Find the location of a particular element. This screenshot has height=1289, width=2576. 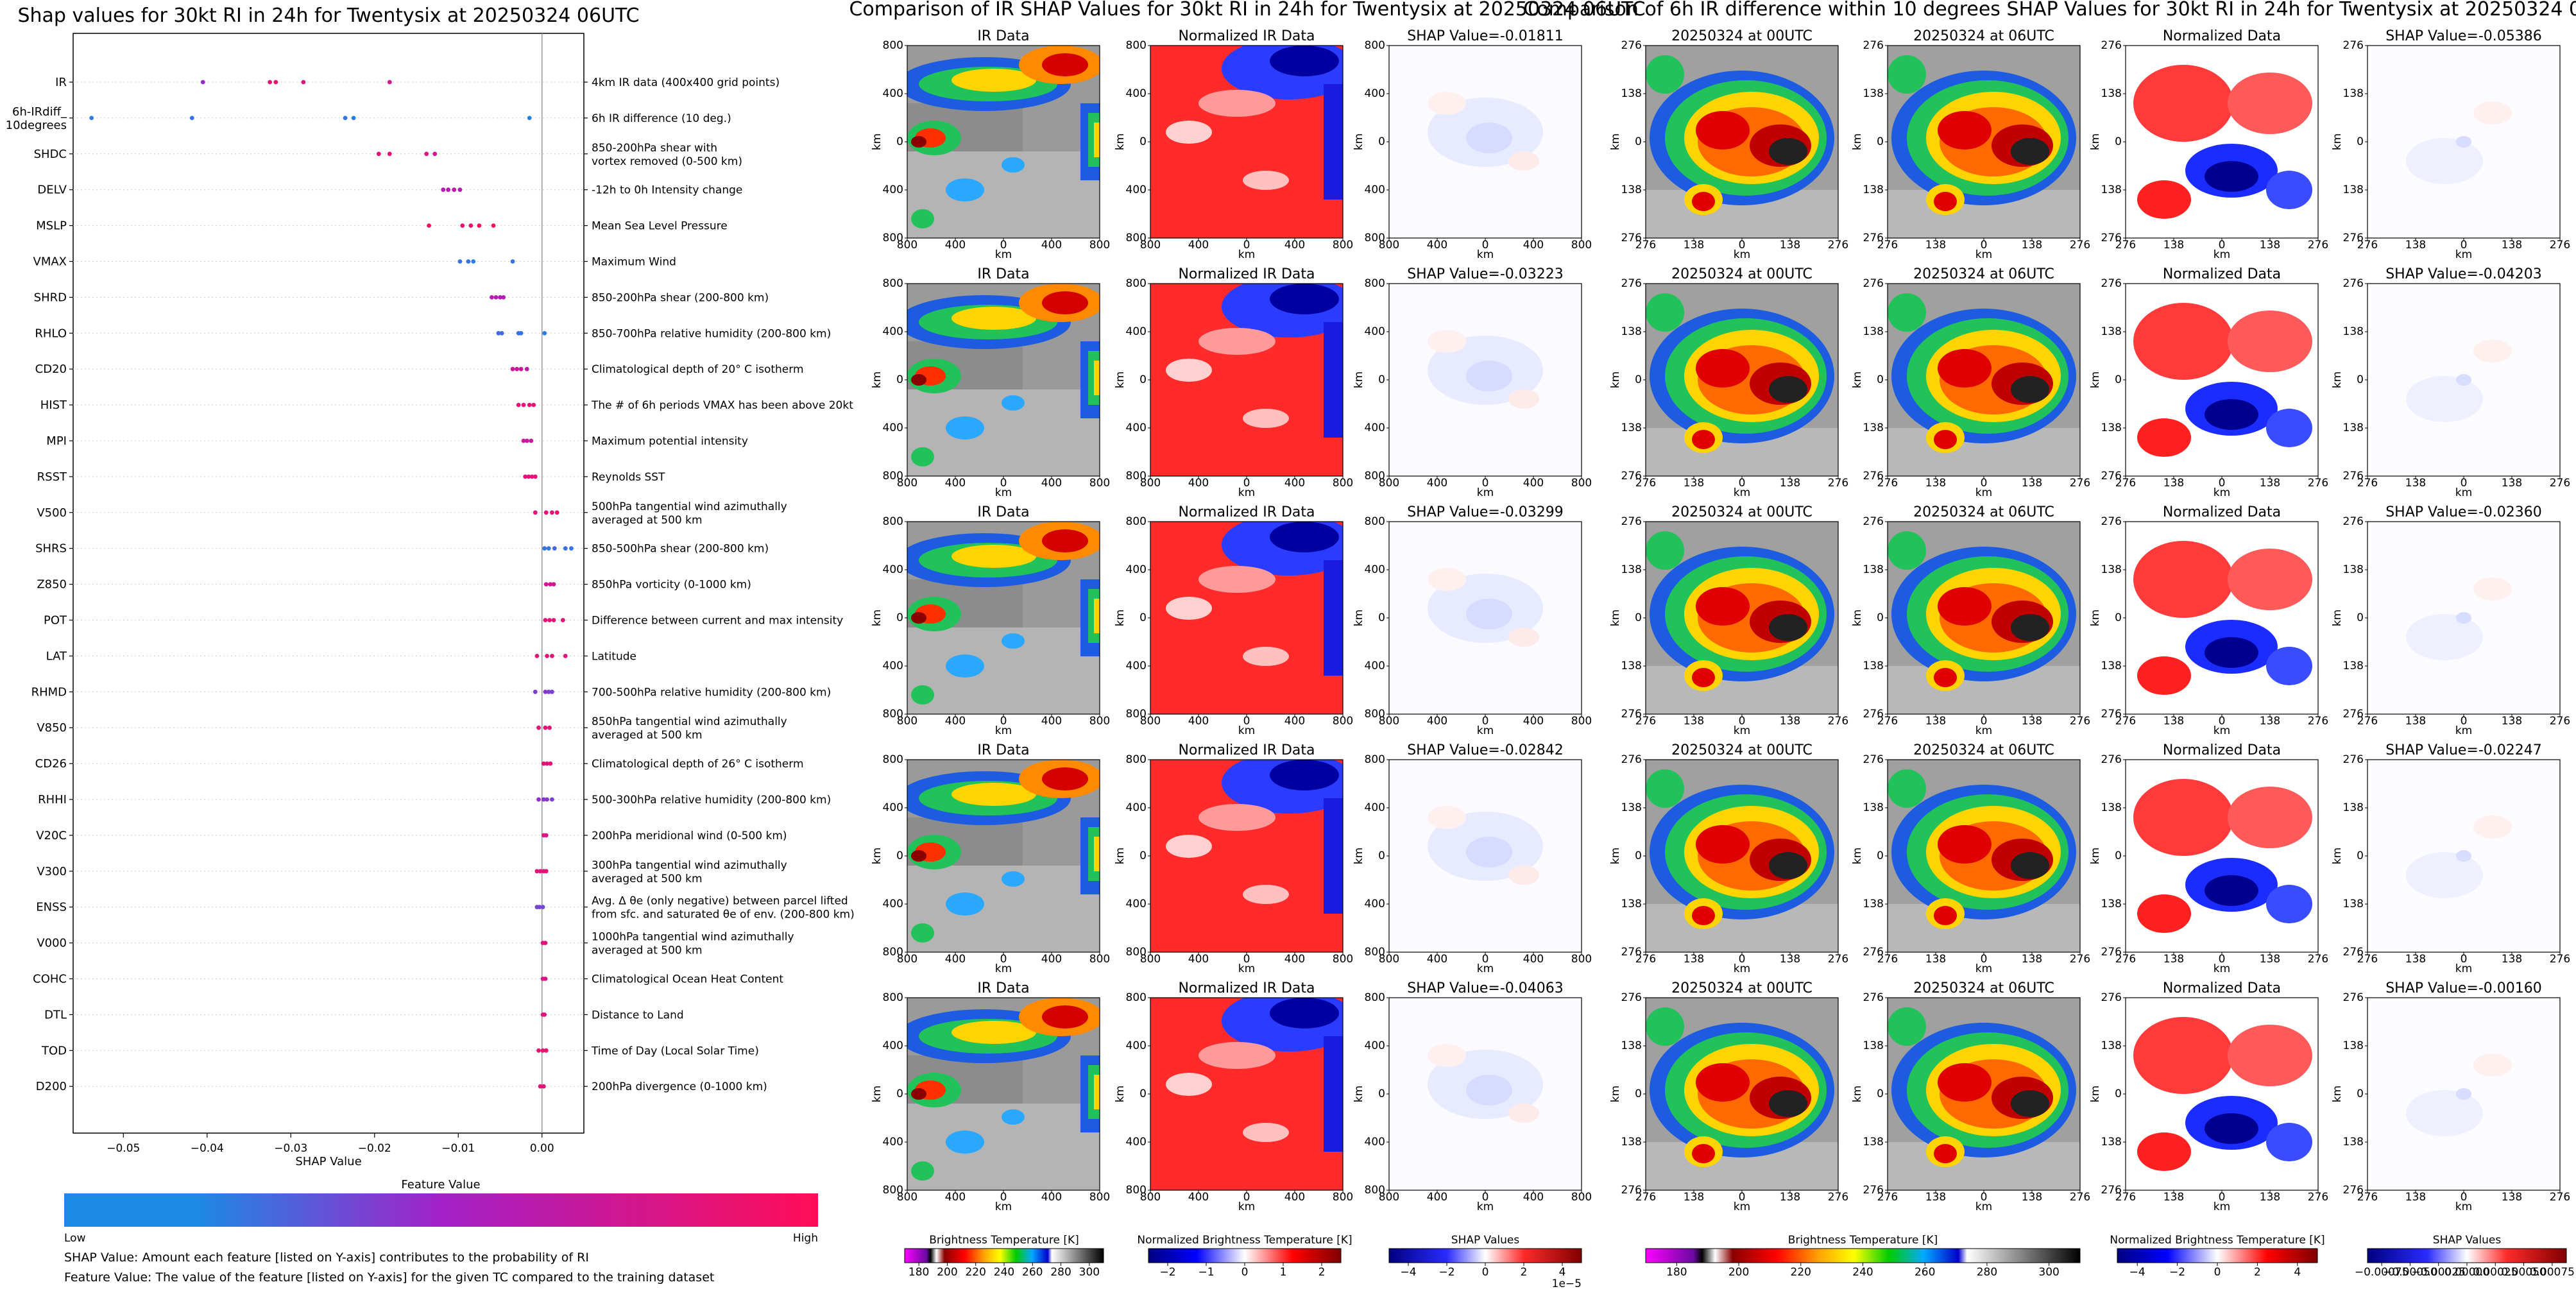

feature-name-line: SHRS is located at coordinates (51, 549).